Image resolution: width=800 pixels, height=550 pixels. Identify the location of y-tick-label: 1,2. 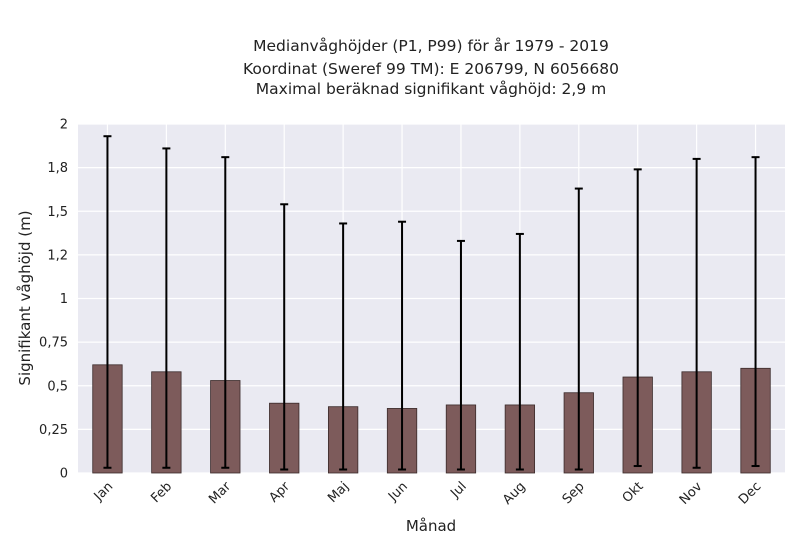
(57, 255).